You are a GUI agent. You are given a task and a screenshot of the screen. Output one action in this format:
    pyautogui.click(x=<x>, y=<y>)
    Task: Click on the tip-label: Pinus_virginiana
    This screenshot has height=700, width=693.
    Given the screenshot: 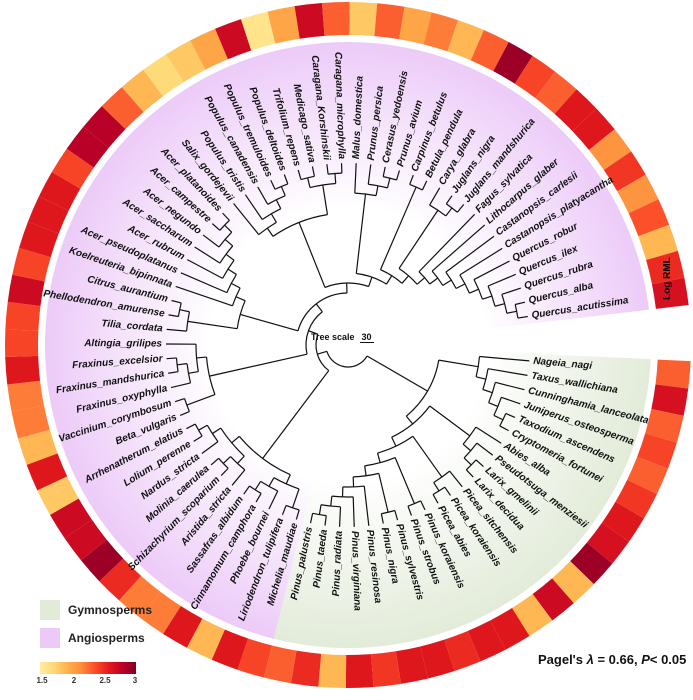 What is the action you would take?
    pyautogui.click(x=356, y=571)
    